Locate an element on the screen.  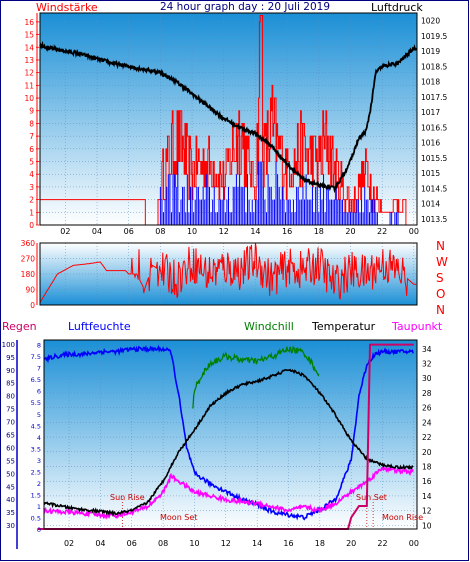
direction-tick-label: 270 is located at coordinates (28, 259).